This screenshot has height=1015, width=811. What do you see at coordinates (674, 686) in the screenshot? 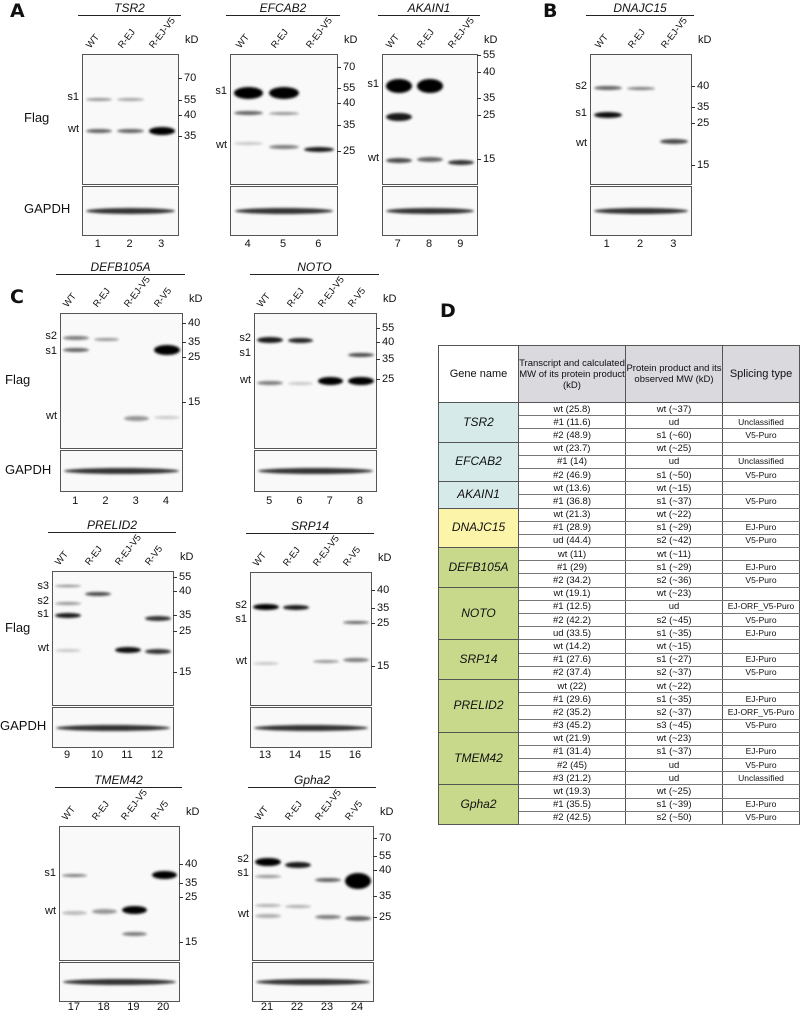
I see `protein-cell: wt (~22)` at bounding box center [674, 686].